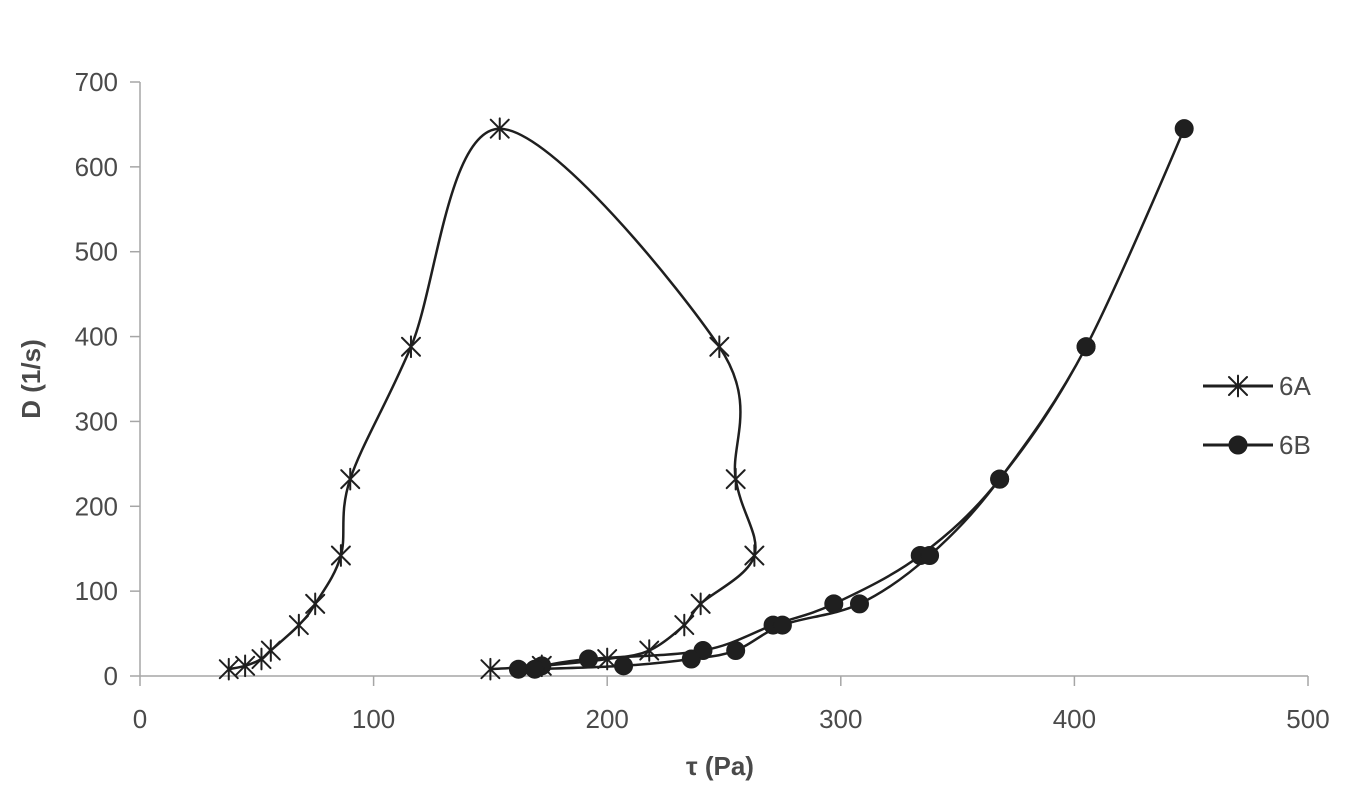 The height and width of the screenshot is (805, 1366). What do you see at coordinates (1257, 386) in the screenshot?
I see `legend-item: 6A` at bounding box center [1257, 386].